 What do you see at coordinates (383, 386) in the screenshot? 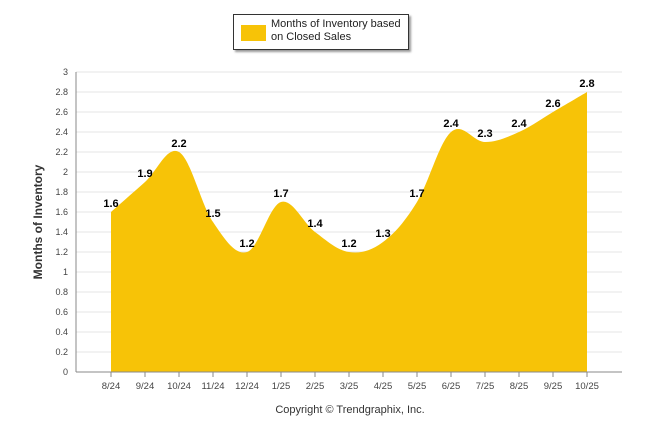
I see `x-tick-label: 4/25` at bounding box center [383, 386].